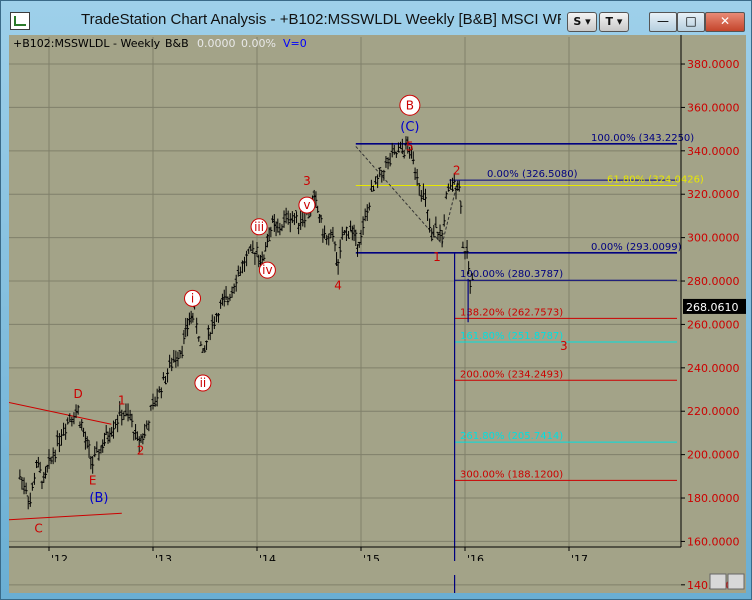  What do you see at coordinates (98, 498) in the screenshot?
I see `wave-label: (B)` at bounding box center [98, 498].